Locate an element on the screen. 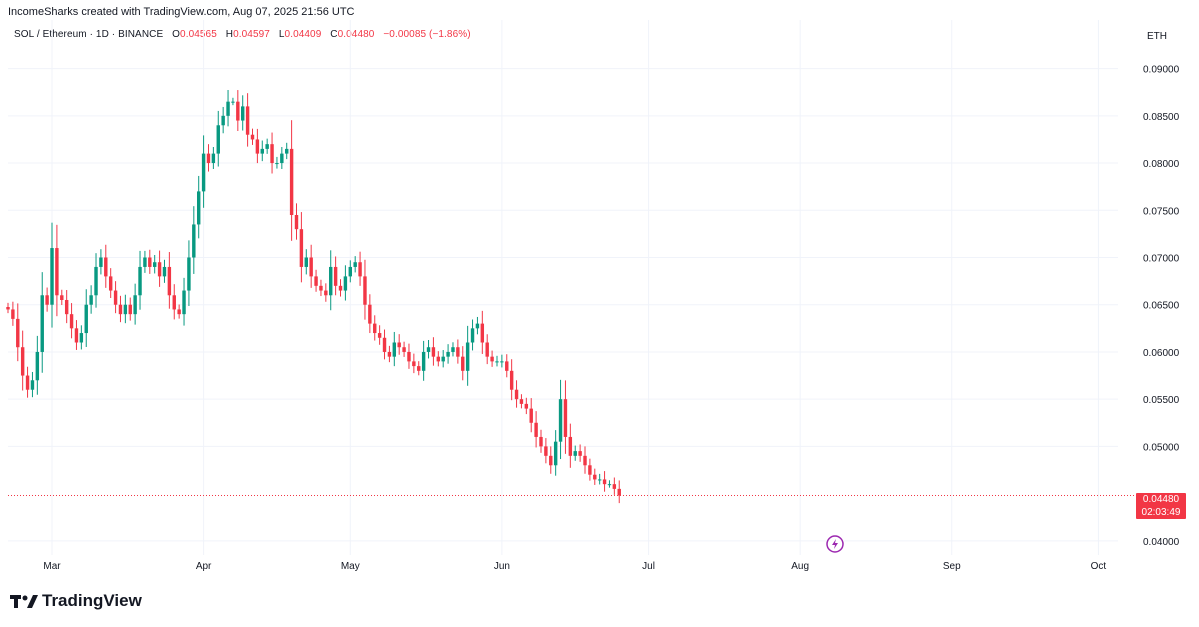  low-label: L is located at coordinates (281, 34).